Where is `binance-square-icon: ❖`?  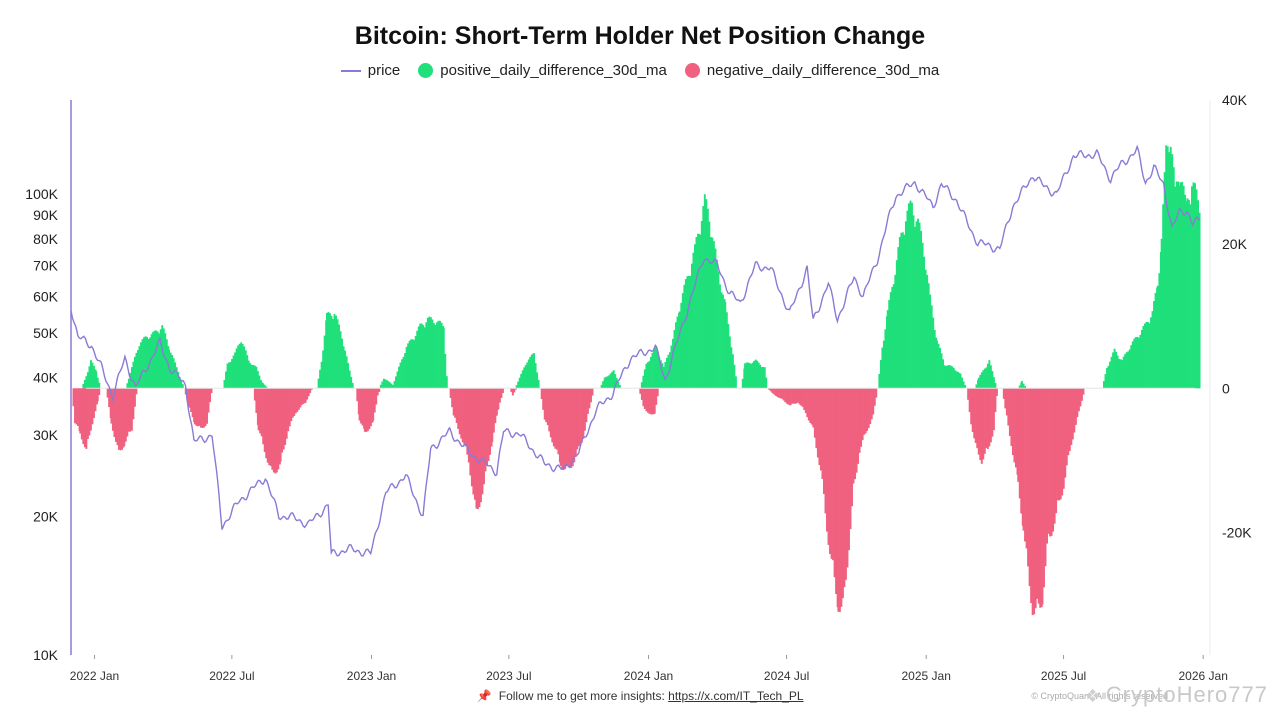 binance-square-icon: ❖ is located at coordinates (1093, 696).